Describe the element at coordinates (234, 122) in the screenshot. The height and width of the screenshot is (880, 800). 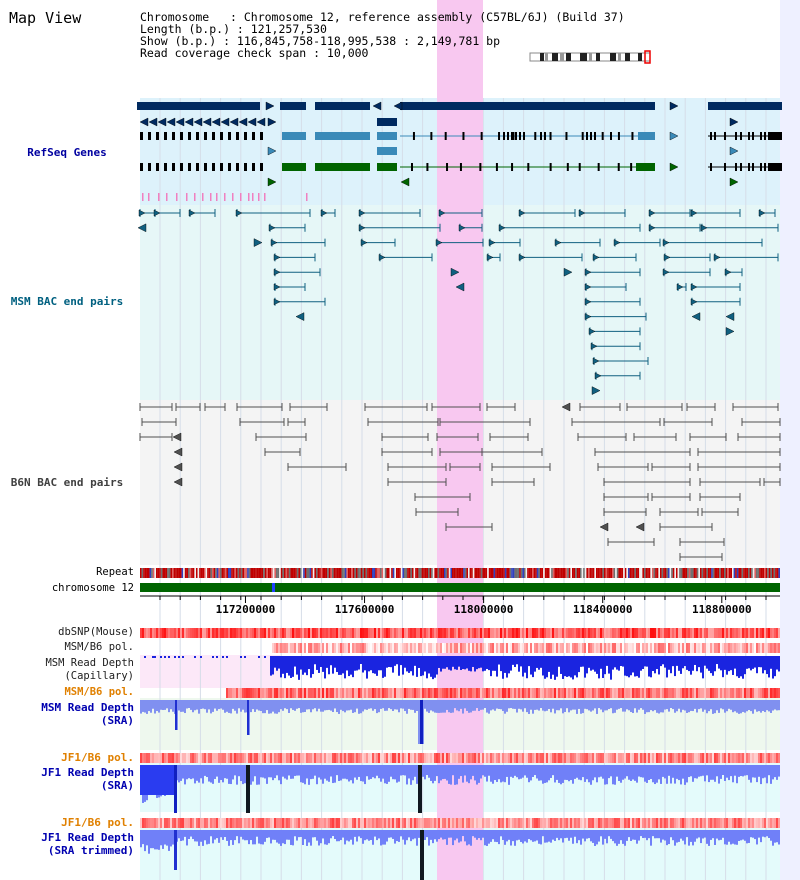
I see `gene-arrow` at that location.